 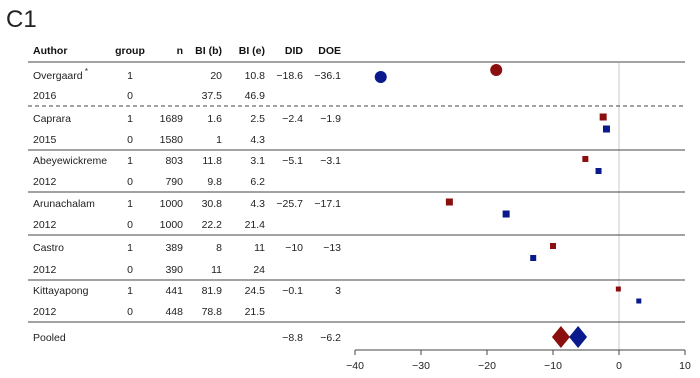 I want to click on cell-bi-b: 30.8, so click(x=212, y=204).